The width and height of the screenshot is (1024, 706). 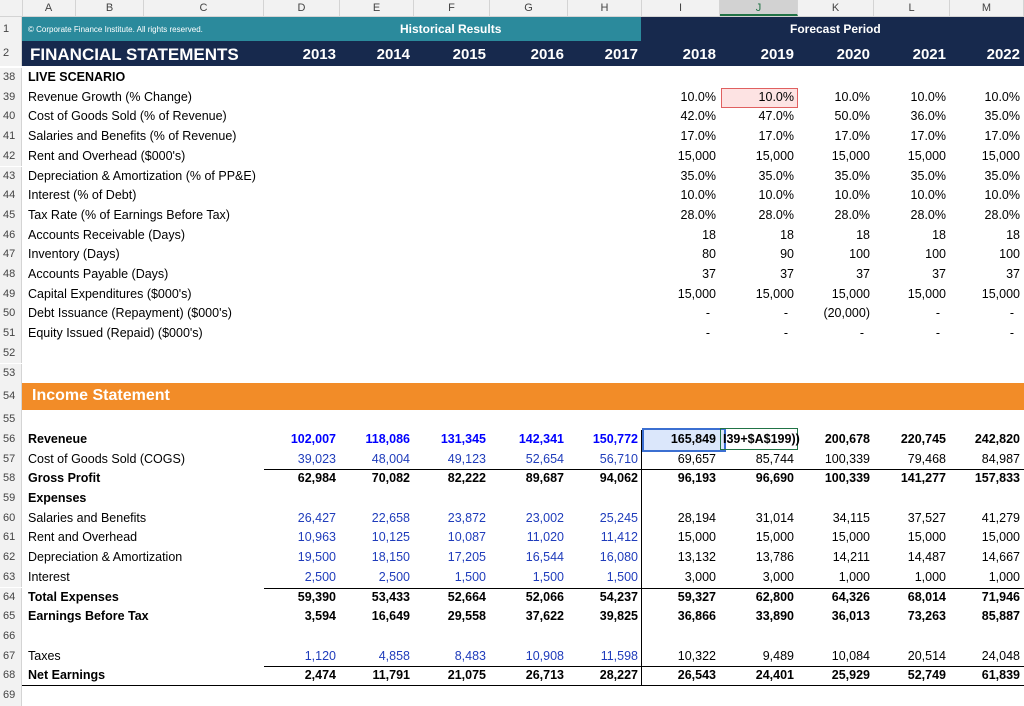 I want to click on row-header-47: 47, so click(x=11, y=255).